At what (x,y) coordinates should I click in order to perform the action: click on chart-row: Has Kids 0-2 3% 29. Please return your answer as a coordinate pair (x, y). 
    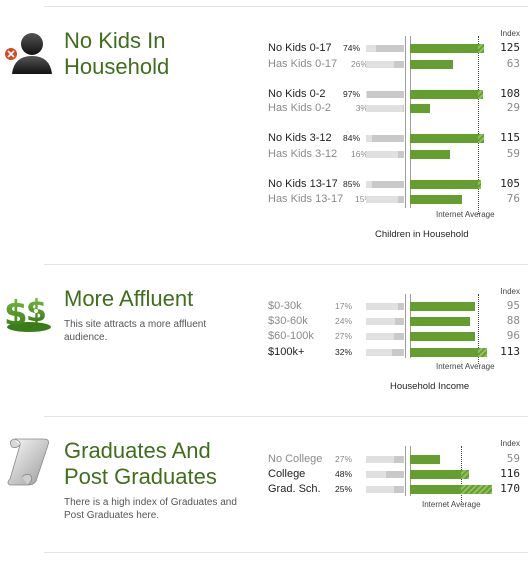
    Looking at the image, I should click on (398, 108).